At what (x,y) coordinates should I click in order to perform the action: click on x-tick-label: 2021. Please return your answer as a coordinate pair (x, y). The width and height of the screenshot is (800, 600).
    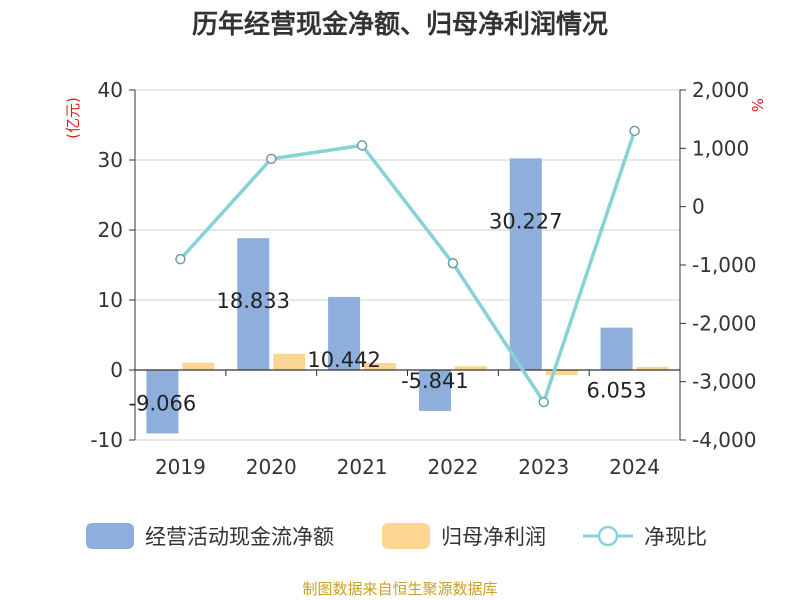
    Looking at the image, I should click on (362, 467).